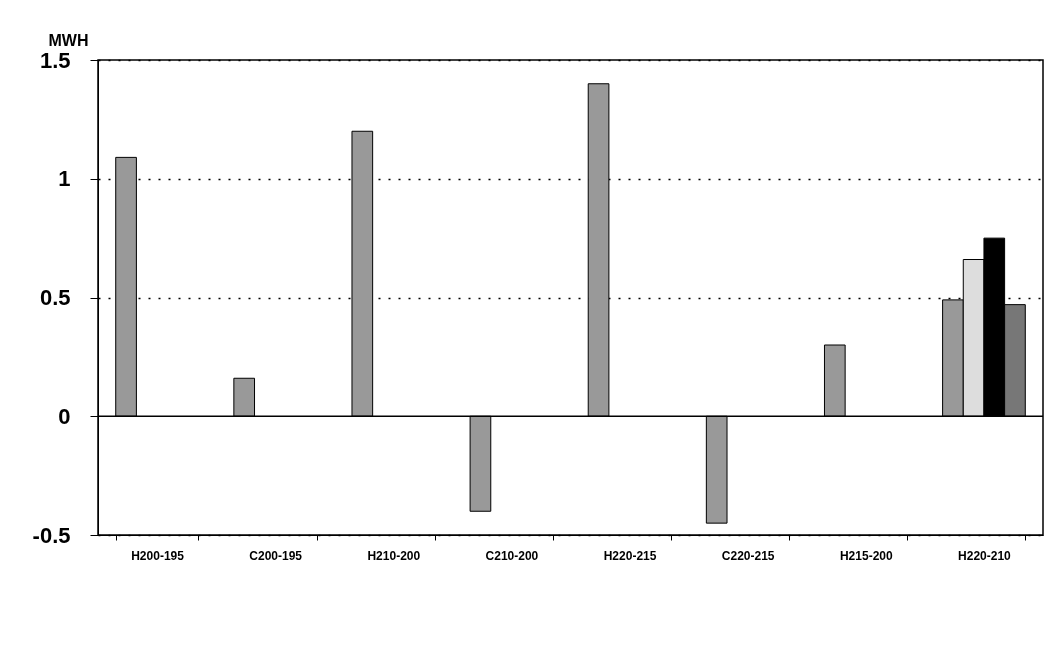  Describe the element at coordinates (512, 555) in the screenshot. I see `x-tick-label: C210-200` at that location.